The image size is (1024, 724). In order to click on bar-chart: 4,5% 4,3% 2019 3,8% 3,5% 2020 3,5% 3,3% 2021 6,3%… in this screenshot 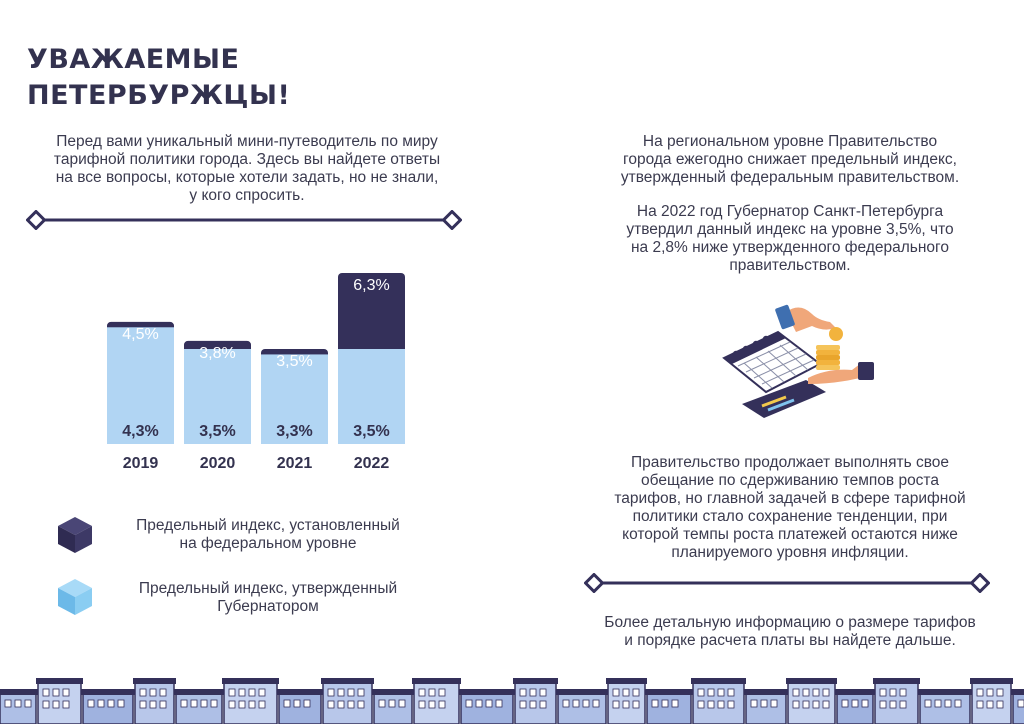, I will do `click(256, 372)`.